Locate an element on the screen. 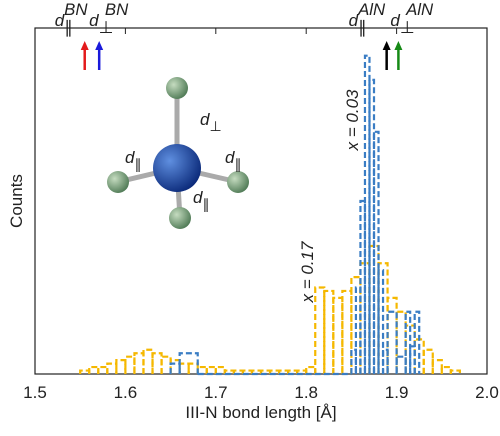  d-label: d⊥BN is located at coordinates (109, 18).